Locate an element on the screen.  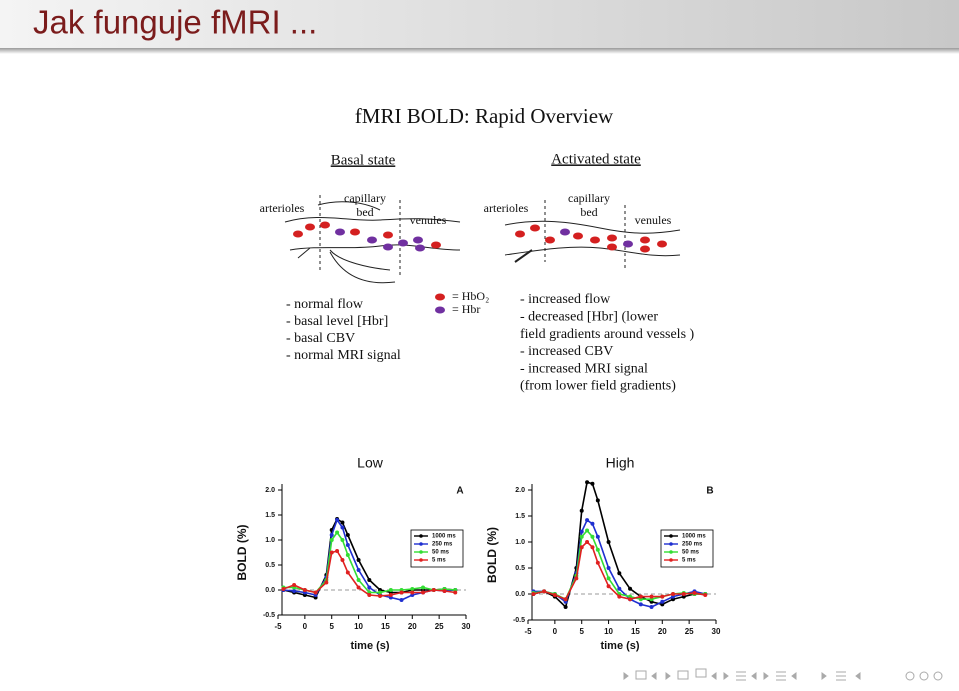
x-tick-label: -5 is located at coordinates (278, 626).